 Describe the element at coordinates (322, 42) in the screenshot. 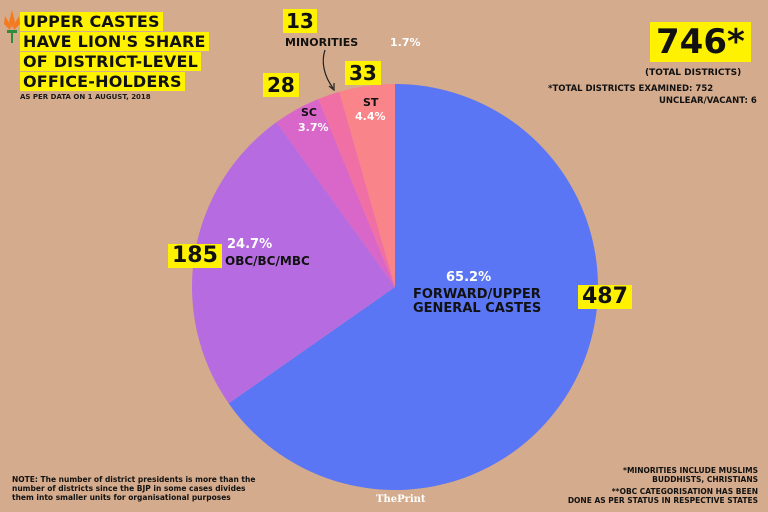

I see `minorities-label: MINORITIES` at that location.